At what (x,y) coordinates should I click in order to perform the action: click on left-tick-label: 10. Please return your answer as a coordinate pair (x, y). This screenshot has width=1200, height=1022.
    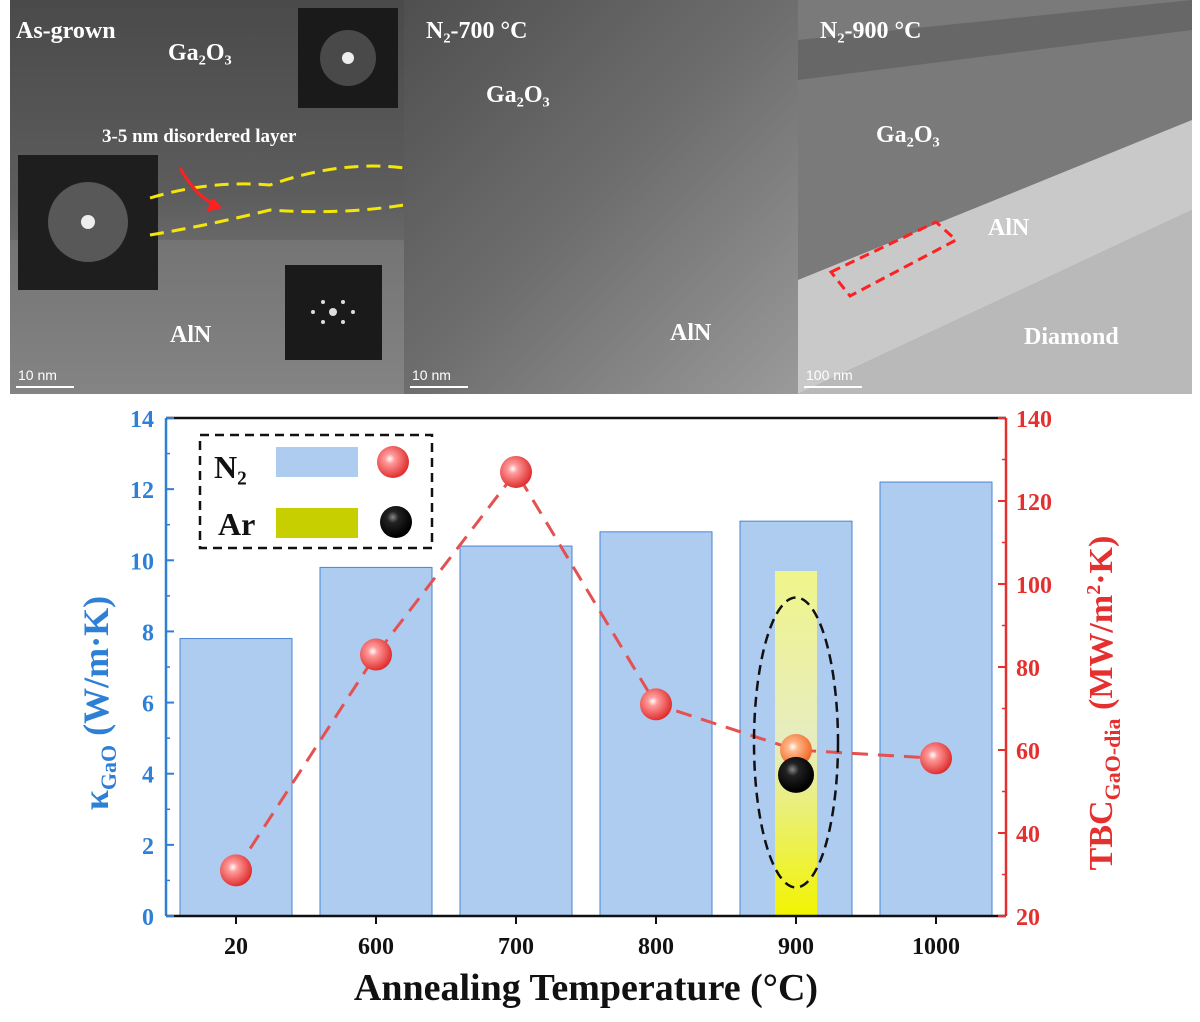
    Looking at the image, I should click on (142, 562).